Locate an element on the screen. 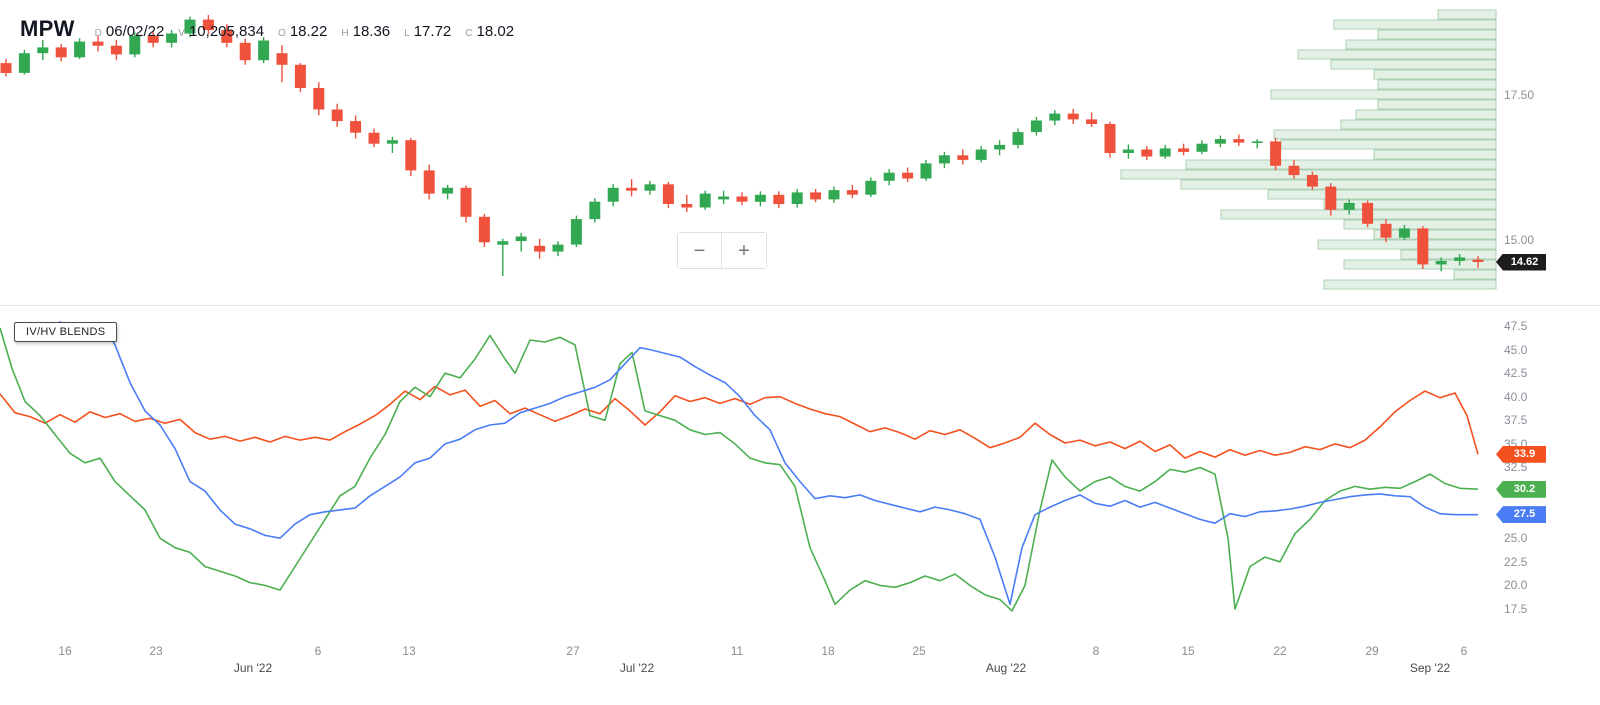 This screenshot has height=705, width=1600. volume-value: 10,205,834 is located at coordinates (226, 31).